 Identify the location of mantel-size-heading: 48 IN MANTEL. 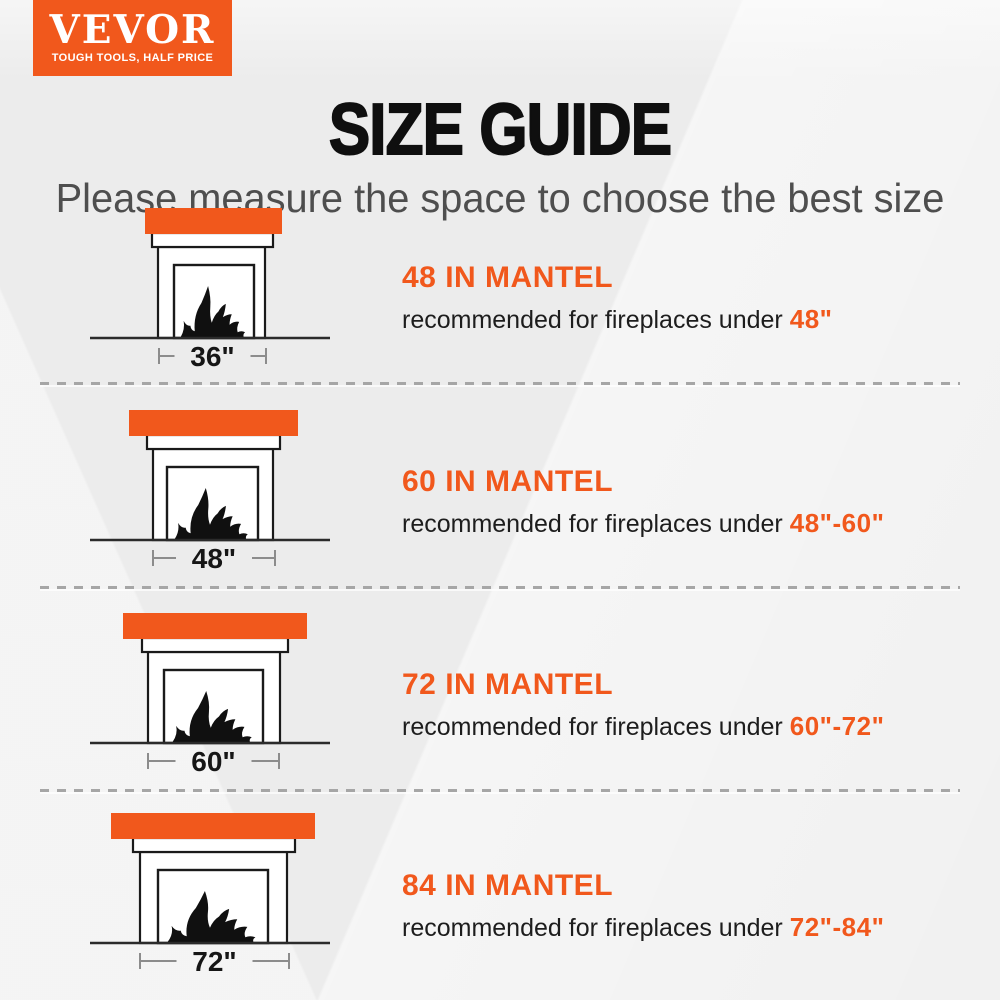
(508, 277).